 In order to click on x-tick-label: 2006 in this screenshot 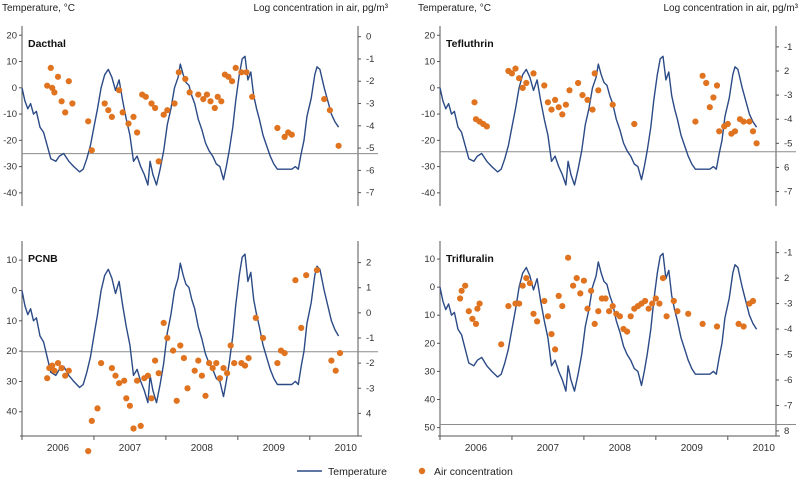, I will do `click(476, 448)`.